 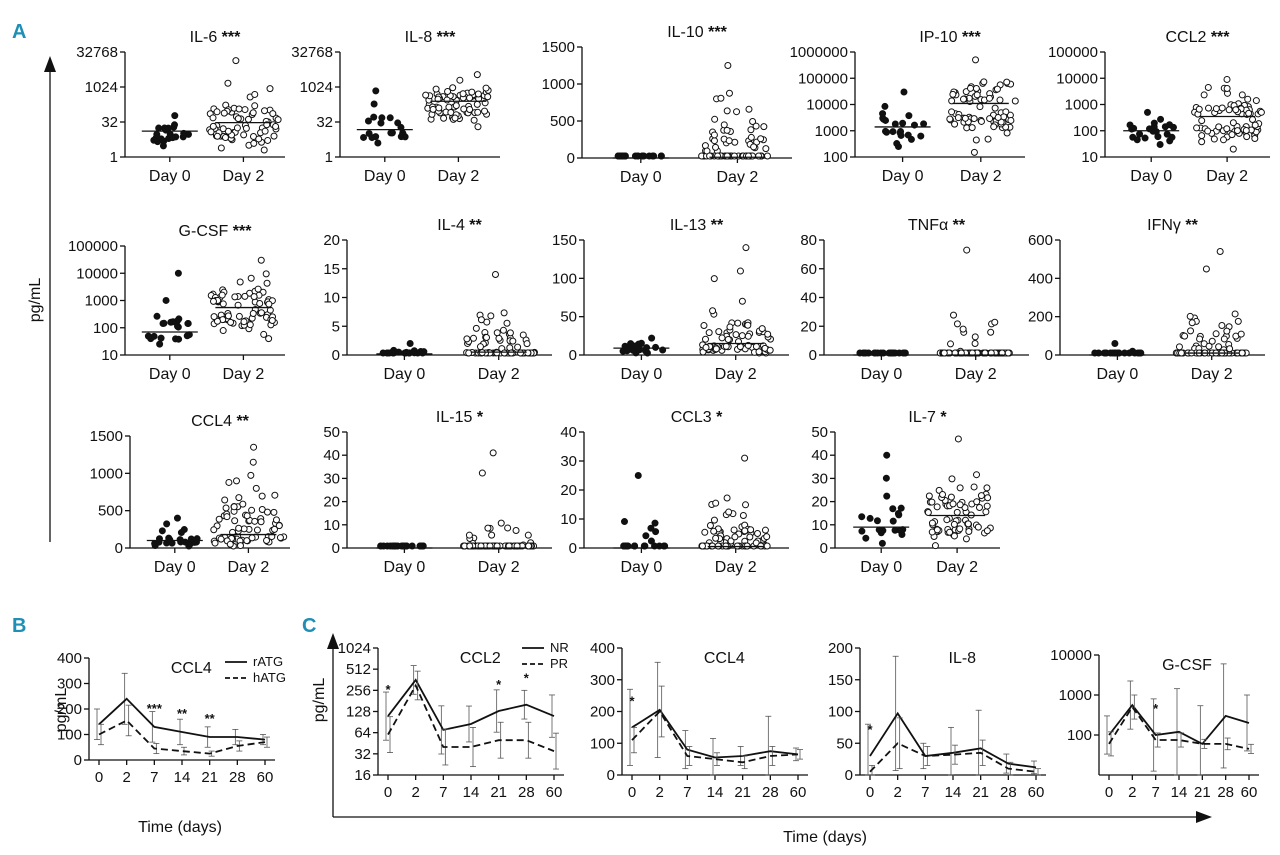 I want to click on y-tick-label: 50, so click(x=568, y=317).